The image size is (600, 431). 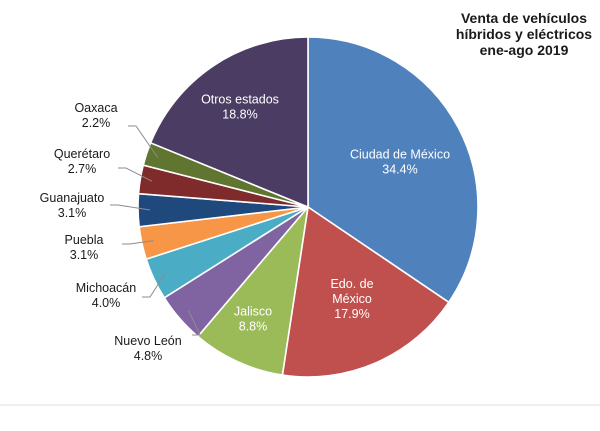 What do you see at coordinates (524, 50) in the screenshot?
I see `chart-title-line: ene-ago 2019` at bounding box center [524, 50].